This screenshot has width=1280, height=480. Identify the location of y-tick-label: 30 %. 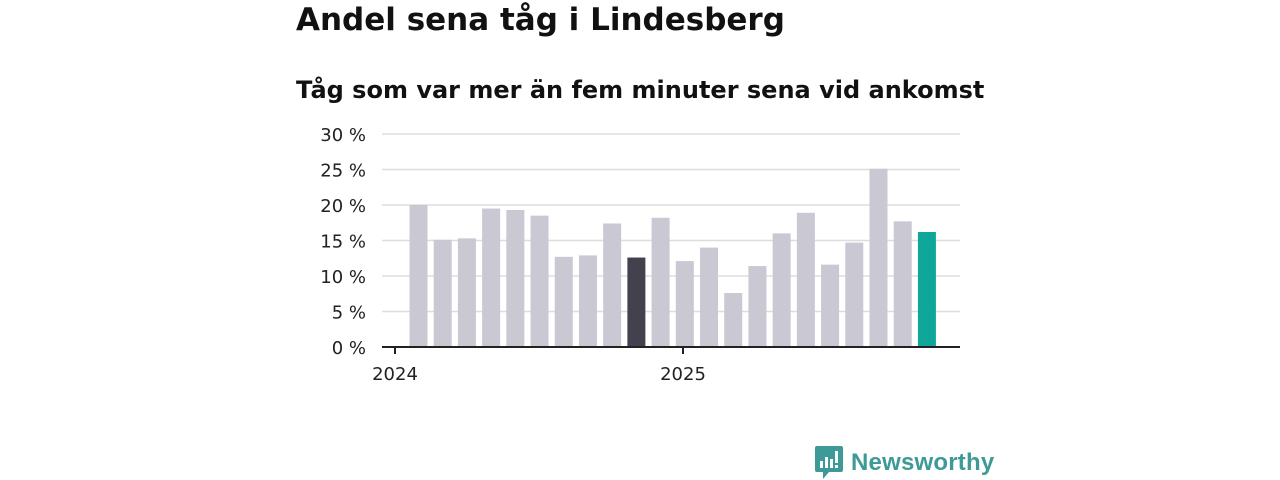
(343, 135).